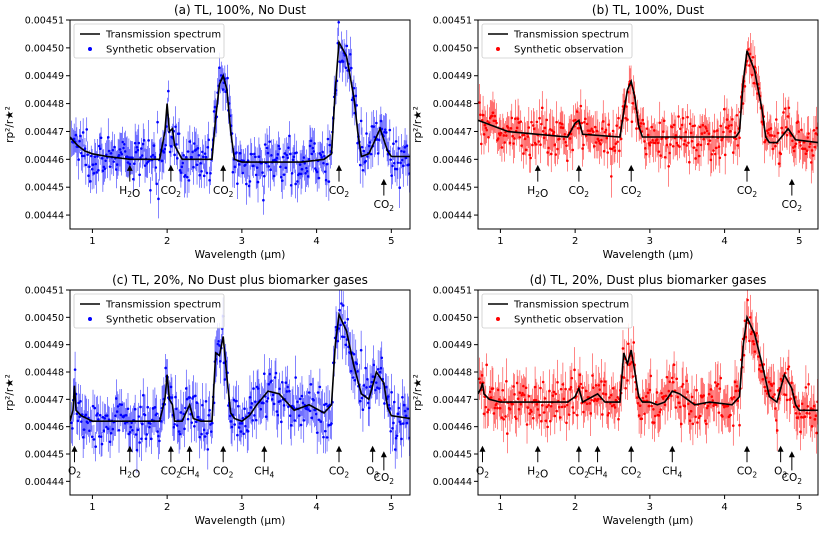  Describe the element at coordinates (391, 241) in the screenshot. I see `x-tick-label: 5` at that location.